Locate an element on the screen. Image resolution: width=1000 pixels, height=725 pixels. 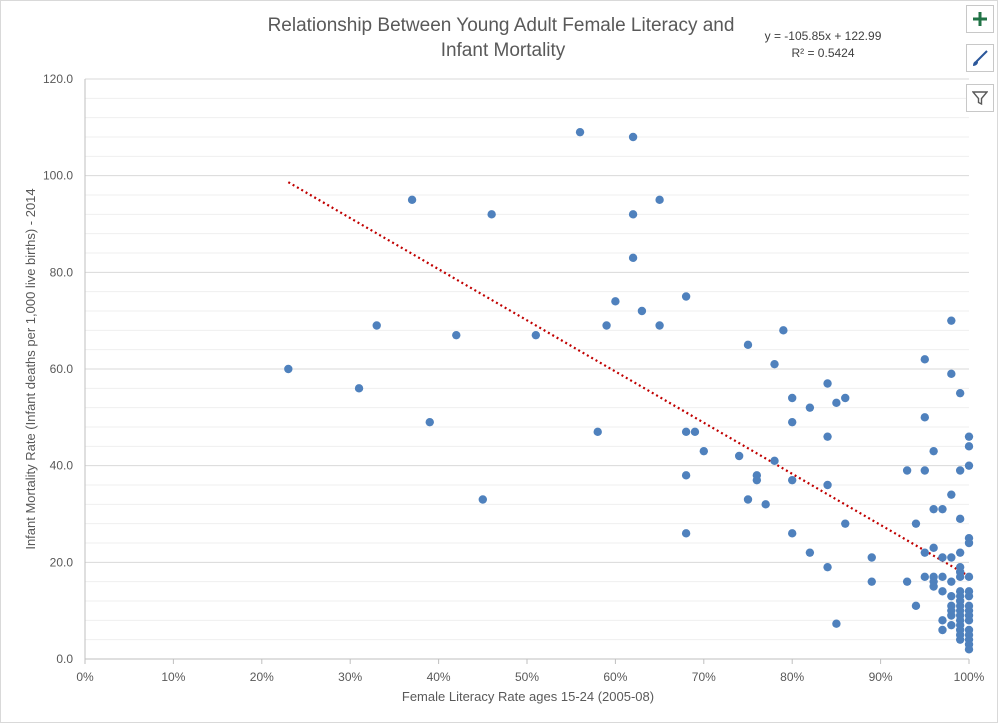
x-tick-label: 40% is located at coordinates (439, 677).